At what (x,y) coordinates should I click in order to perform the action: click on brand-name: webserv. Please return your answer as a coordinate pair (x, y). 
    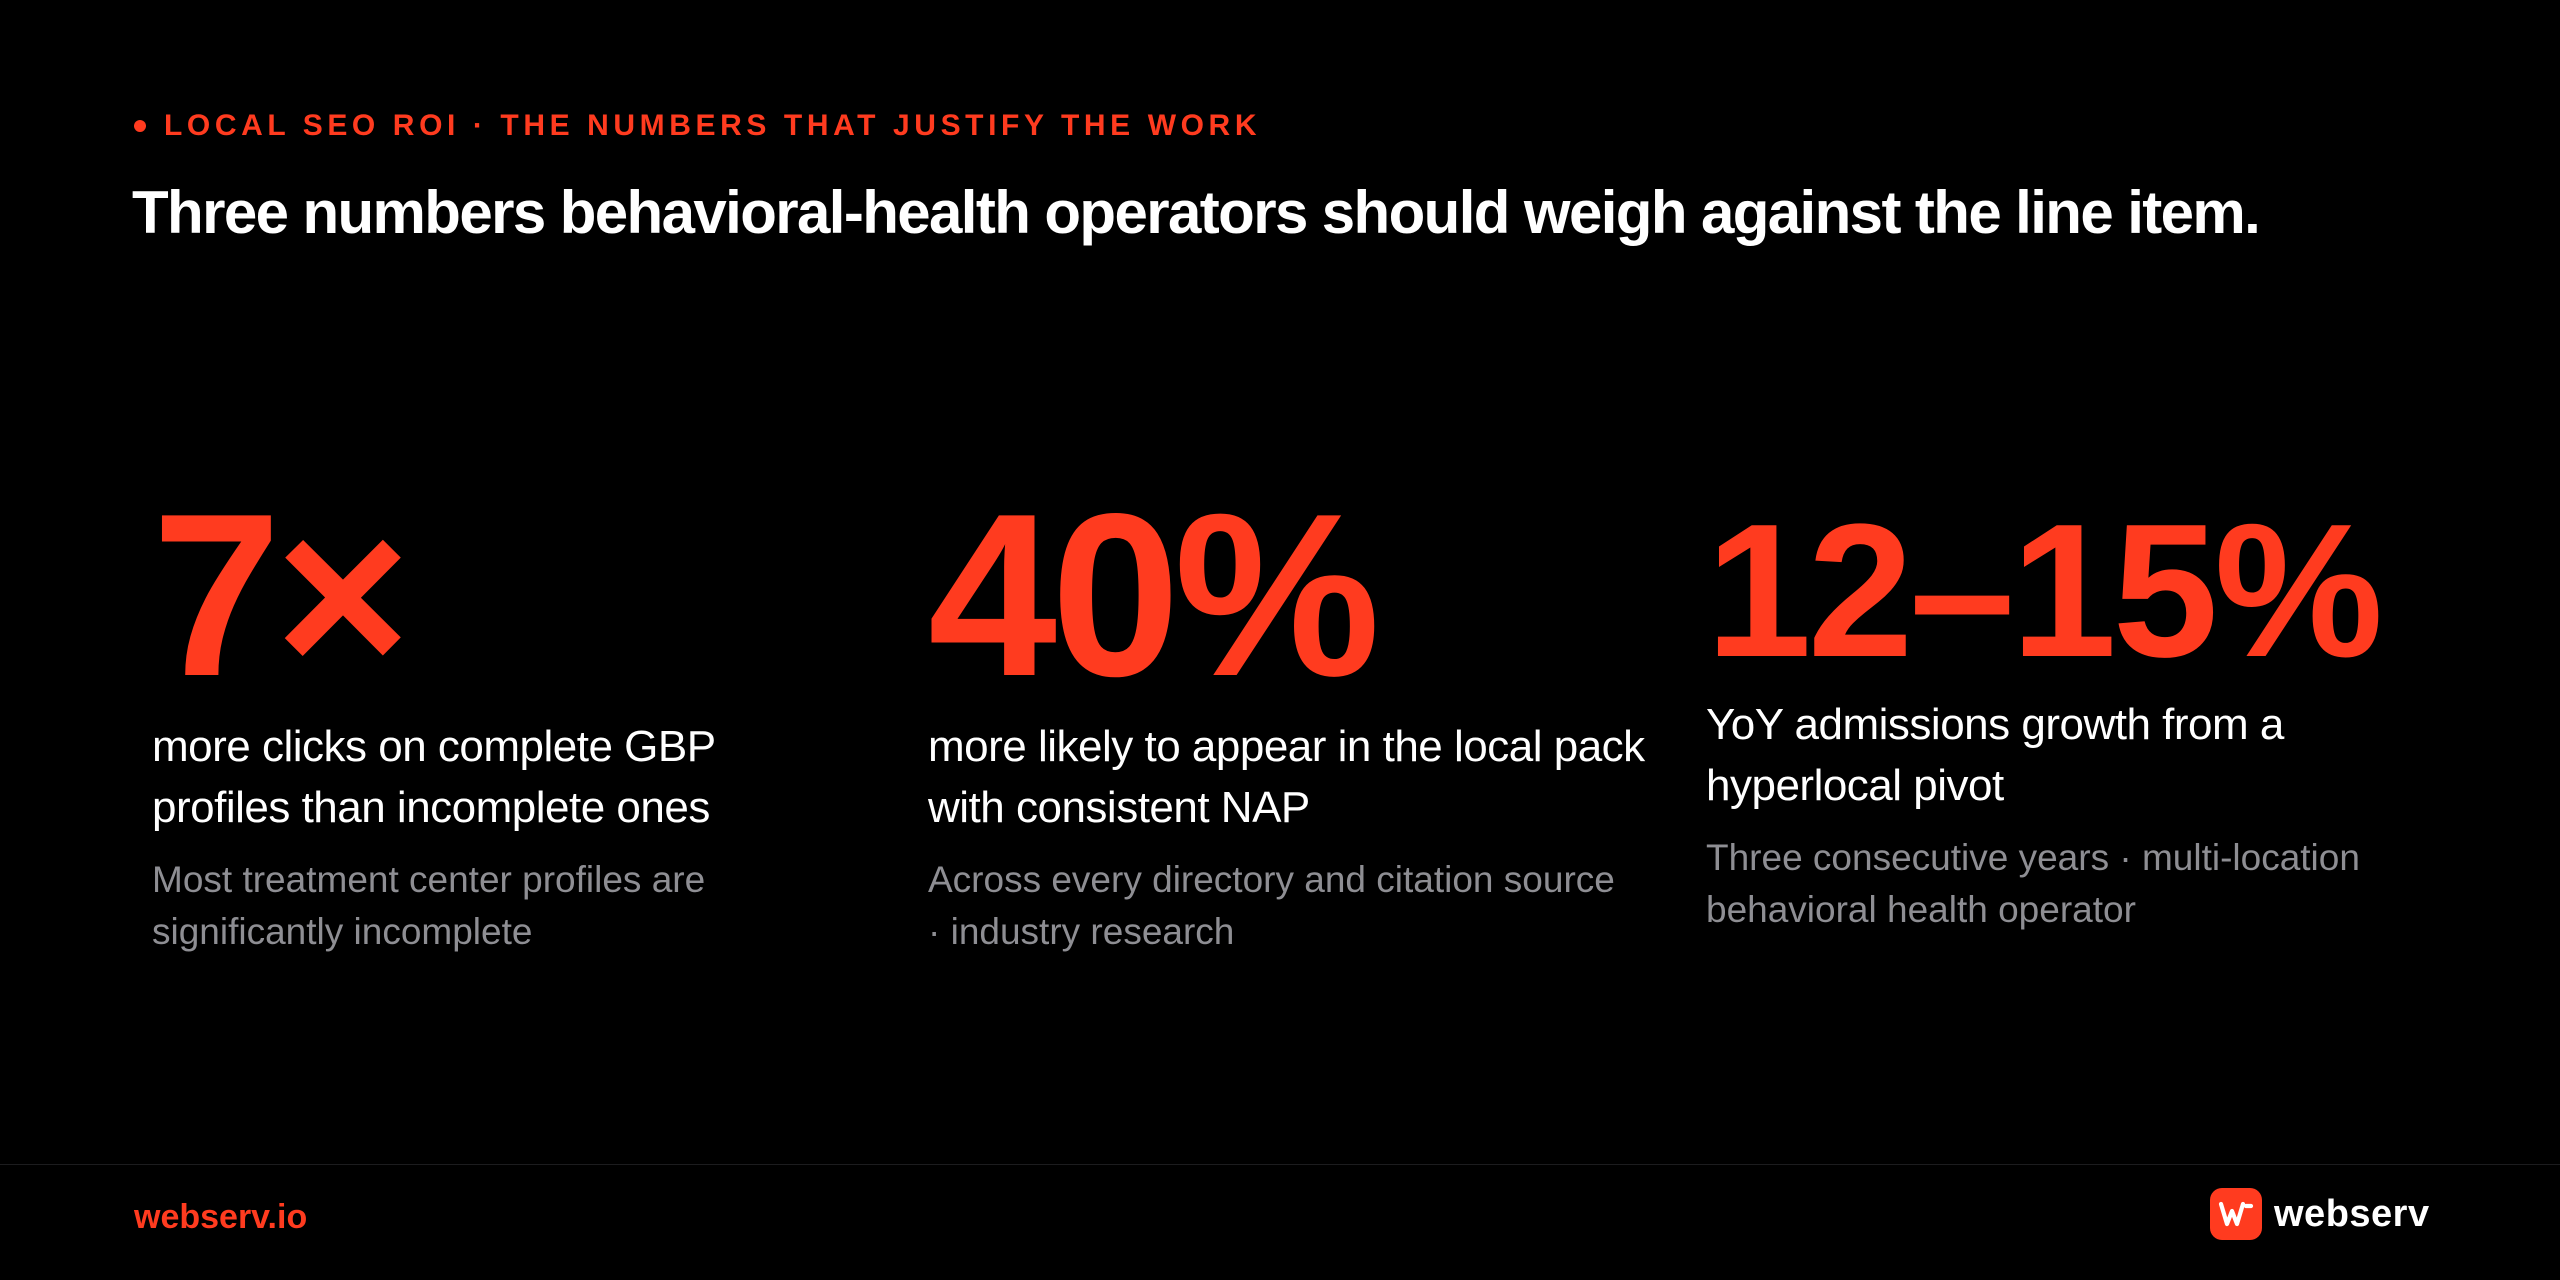
    Looking at the image, I should click on (2352, 1214).